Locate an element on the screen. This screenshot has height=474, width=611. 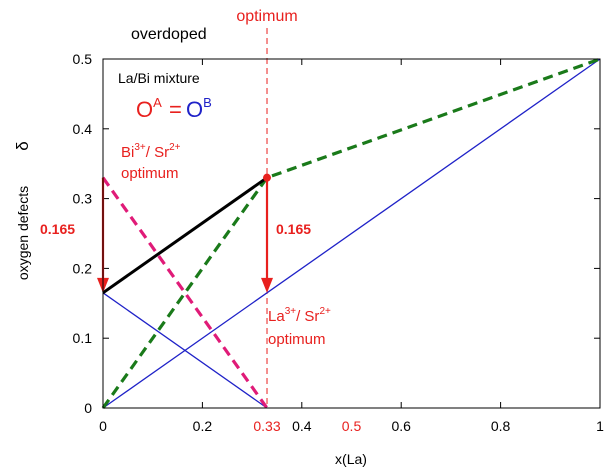
y-axis-label: oxygen defects is located at coordinates (23, 233).